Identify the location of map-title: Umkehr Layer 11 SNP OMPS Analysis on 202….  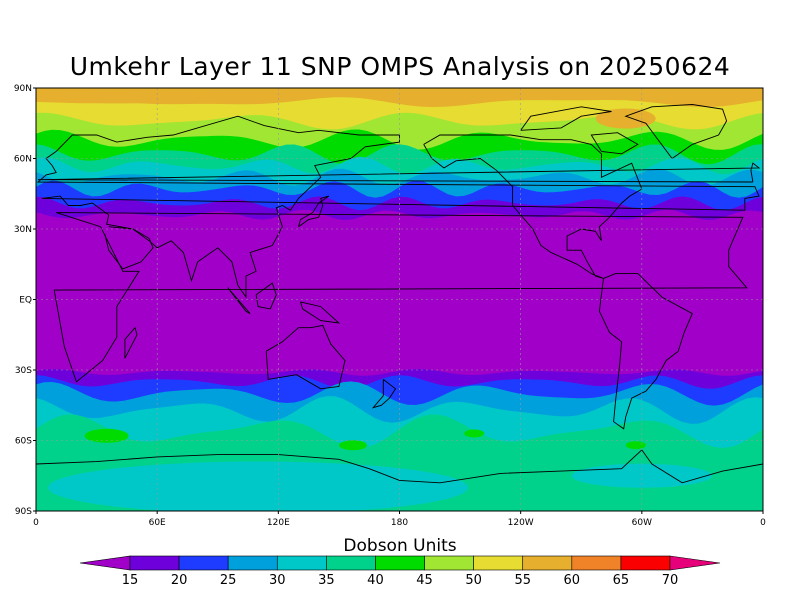
(400, 66).